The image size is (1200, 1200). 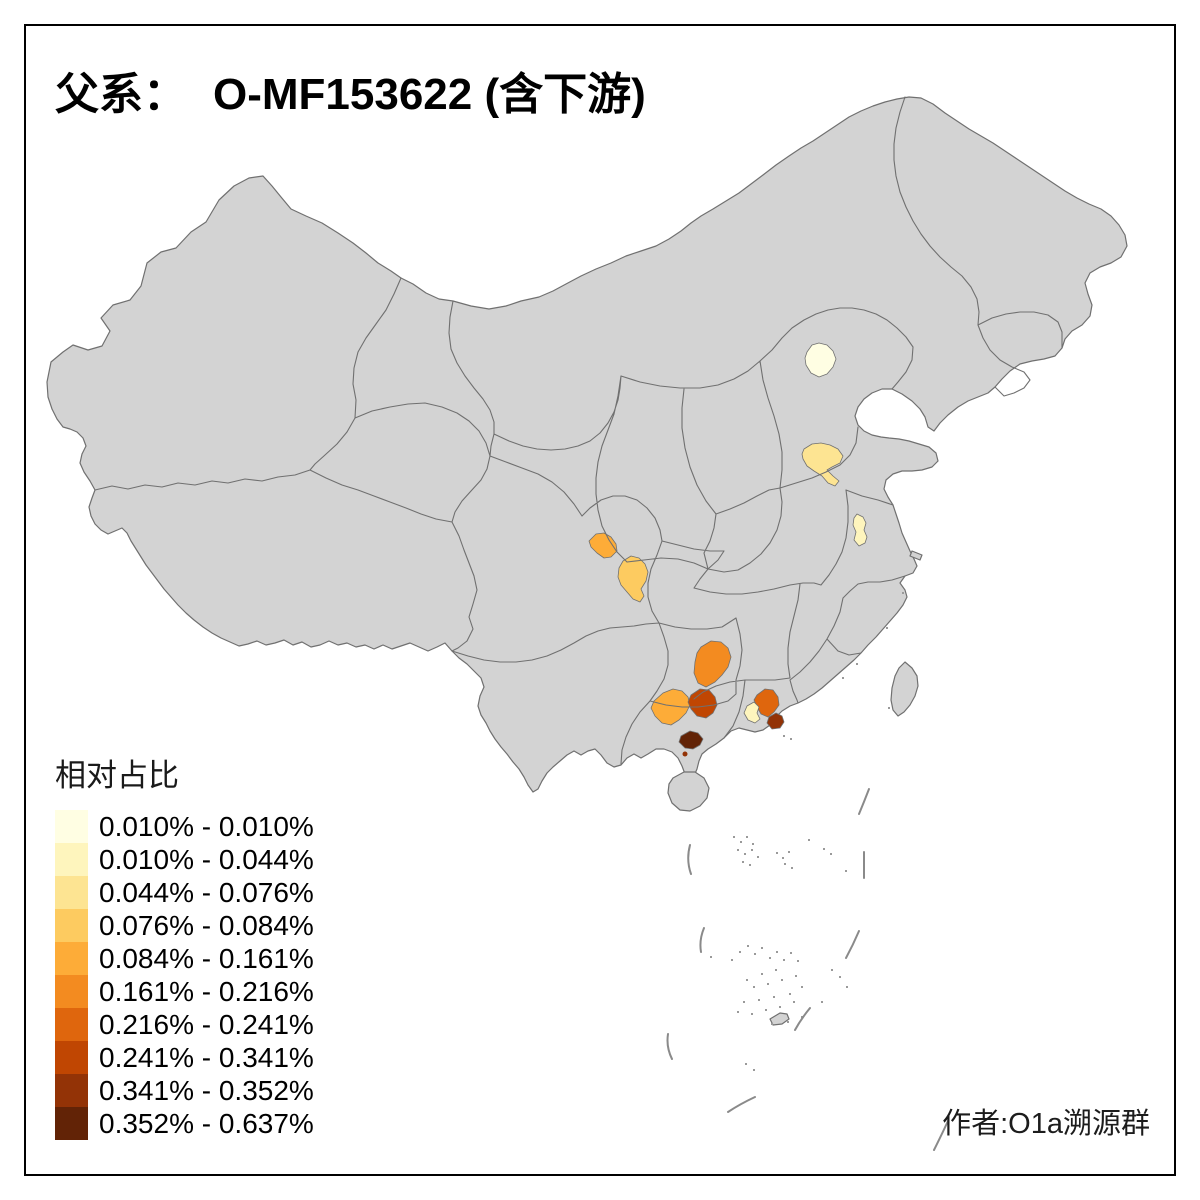 I want to click on legend-label: 0.216% - 0.241%, so click(x=206, y=1024).